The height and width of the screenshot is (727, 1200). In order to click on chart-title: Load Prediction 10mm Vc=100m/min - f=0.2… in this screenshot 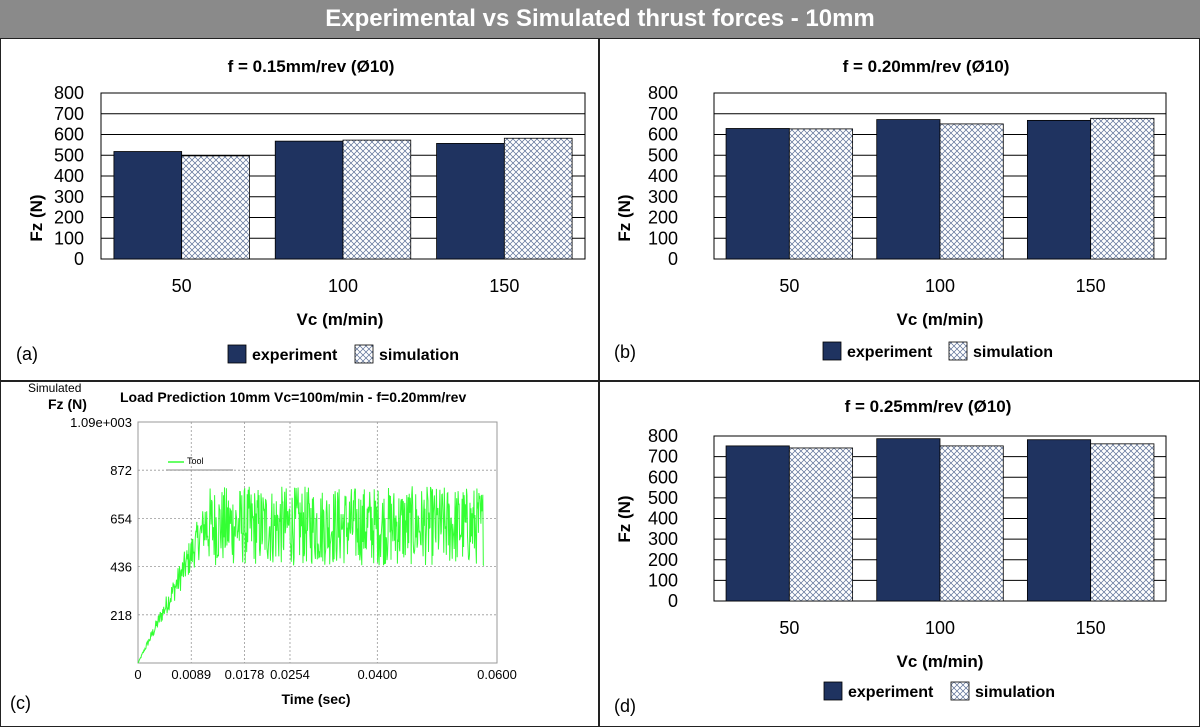, I will do `click(293, 397)`.